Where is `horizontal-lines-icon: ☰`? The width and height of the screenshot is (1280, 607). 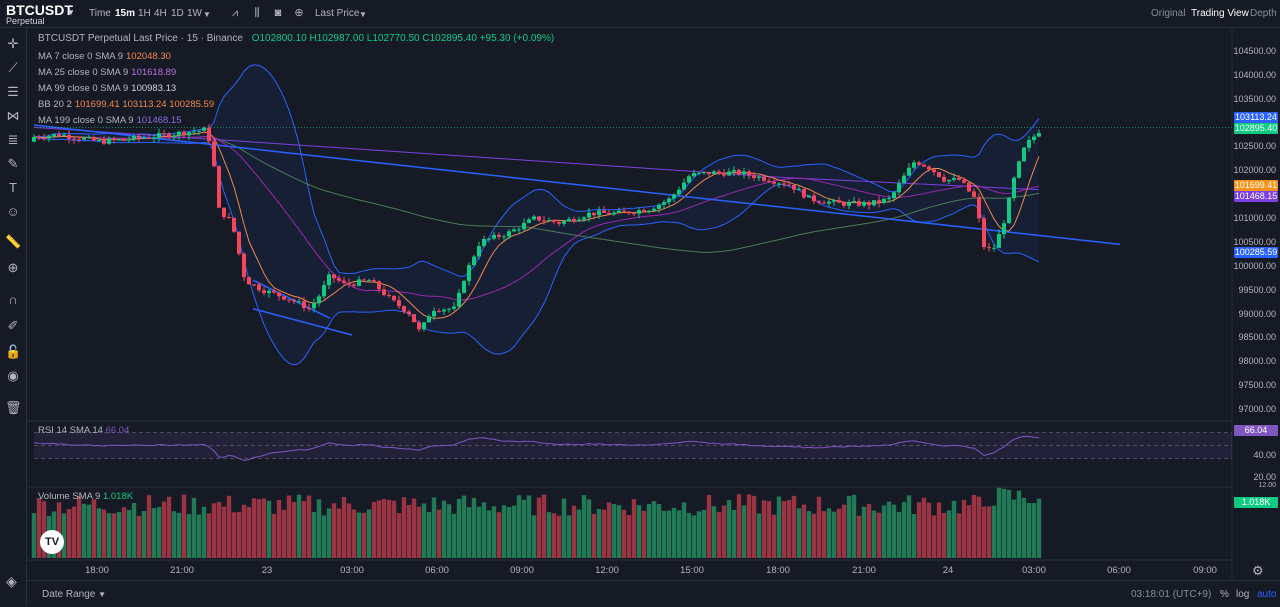
horizontal-lines-icon: ☰ is located at coordinates (13, 91).